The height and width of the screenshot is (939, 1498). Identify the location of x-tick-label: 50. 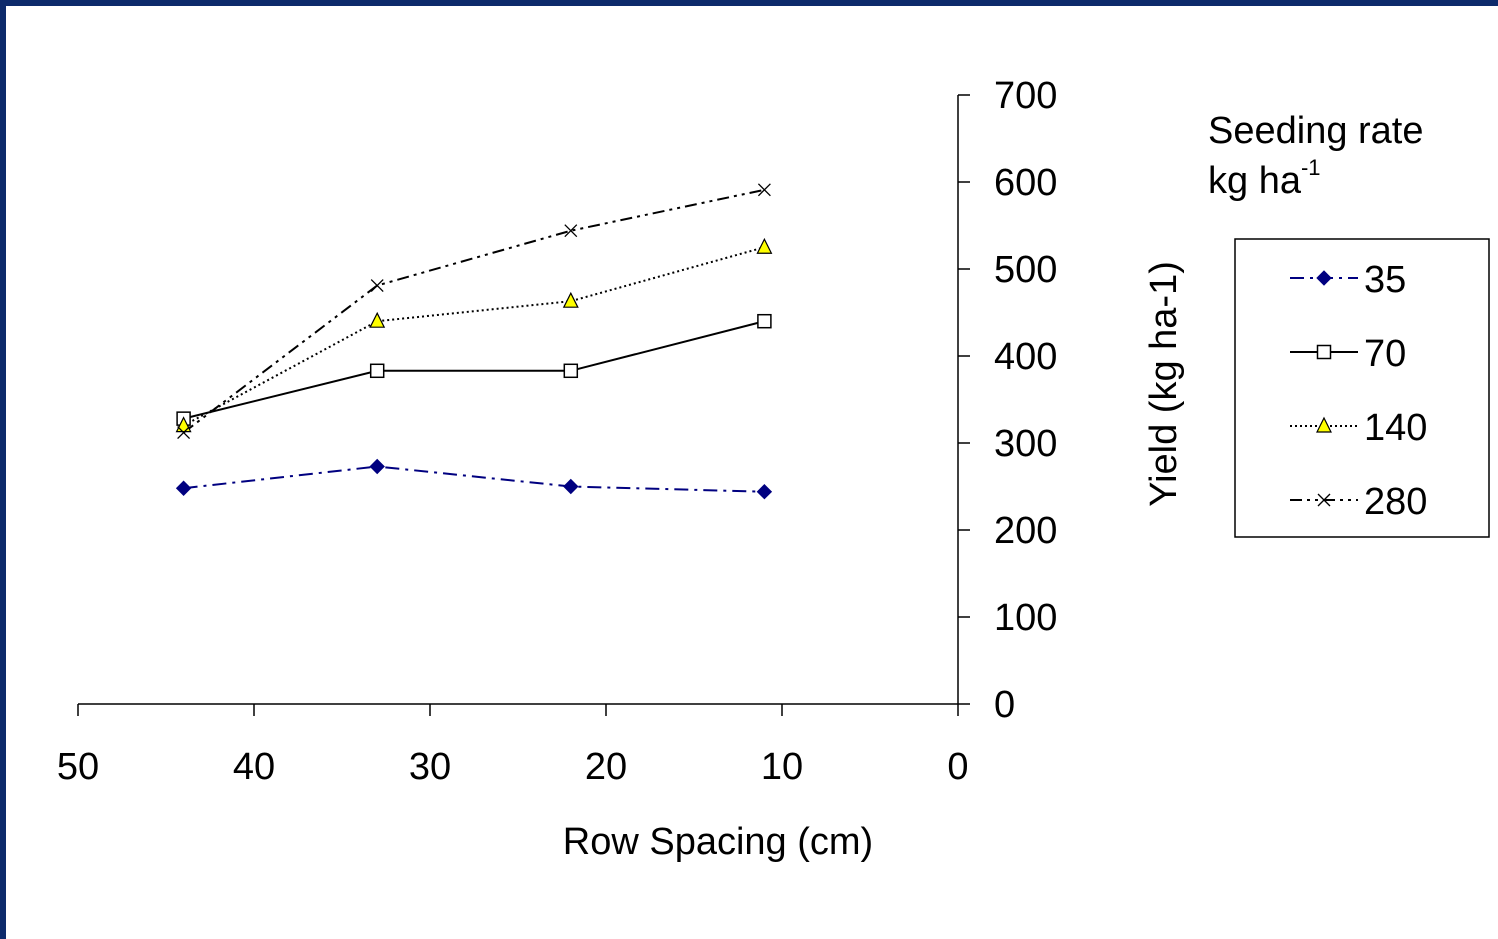
(78, 767).